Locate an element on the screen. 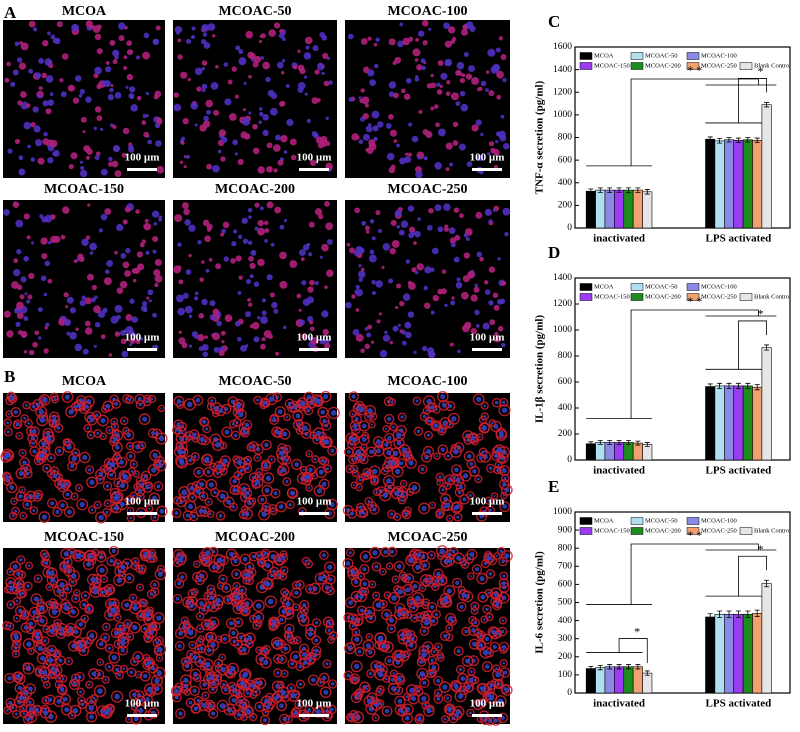  legend-swatch is located at coordinates (586, 56).